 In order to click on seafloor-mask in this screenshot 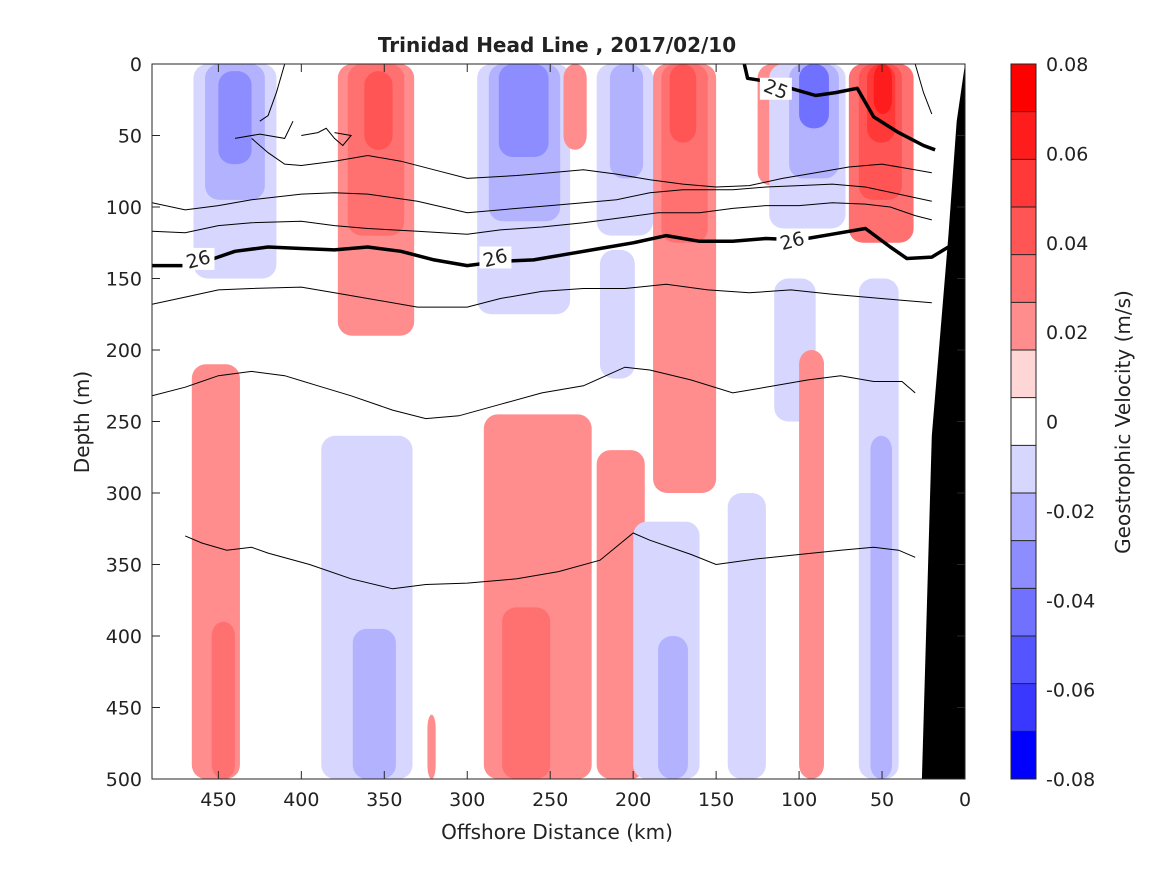, I will do `click(943, 421)`.